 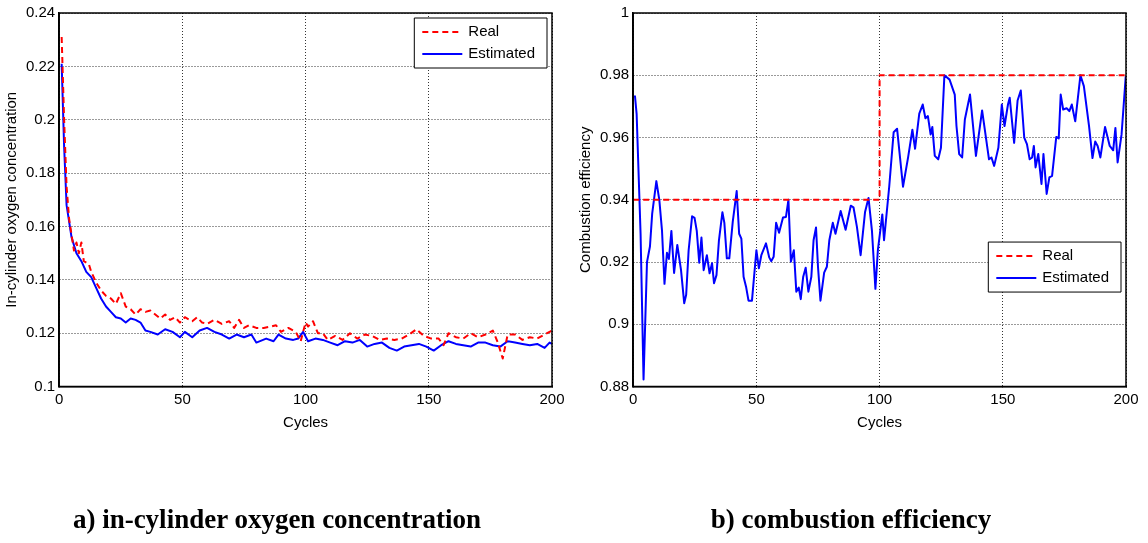 I want to click on y-tick-label: 0.92, so click(x=614, y=261).